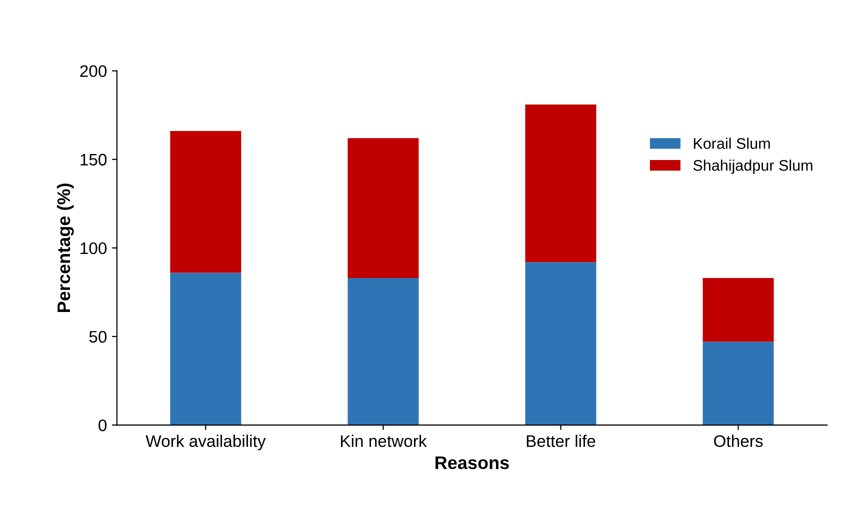 The width and height of the screenshot is (866, 506). Describe the element at coordinates (65, 248) in the screenshot. I see `y-axis-title: Percentage (%)` at that location.